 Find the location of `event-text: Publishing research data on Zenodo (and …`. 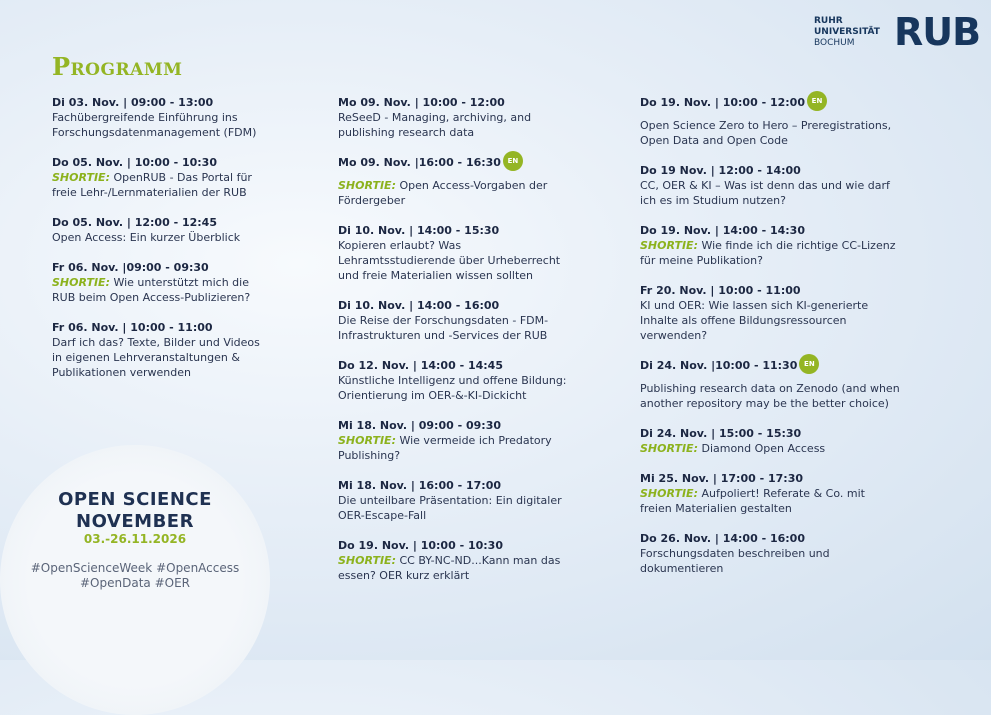

event-text: Publishing research data on Zenodo (and … is located at coordinates (770, 396).